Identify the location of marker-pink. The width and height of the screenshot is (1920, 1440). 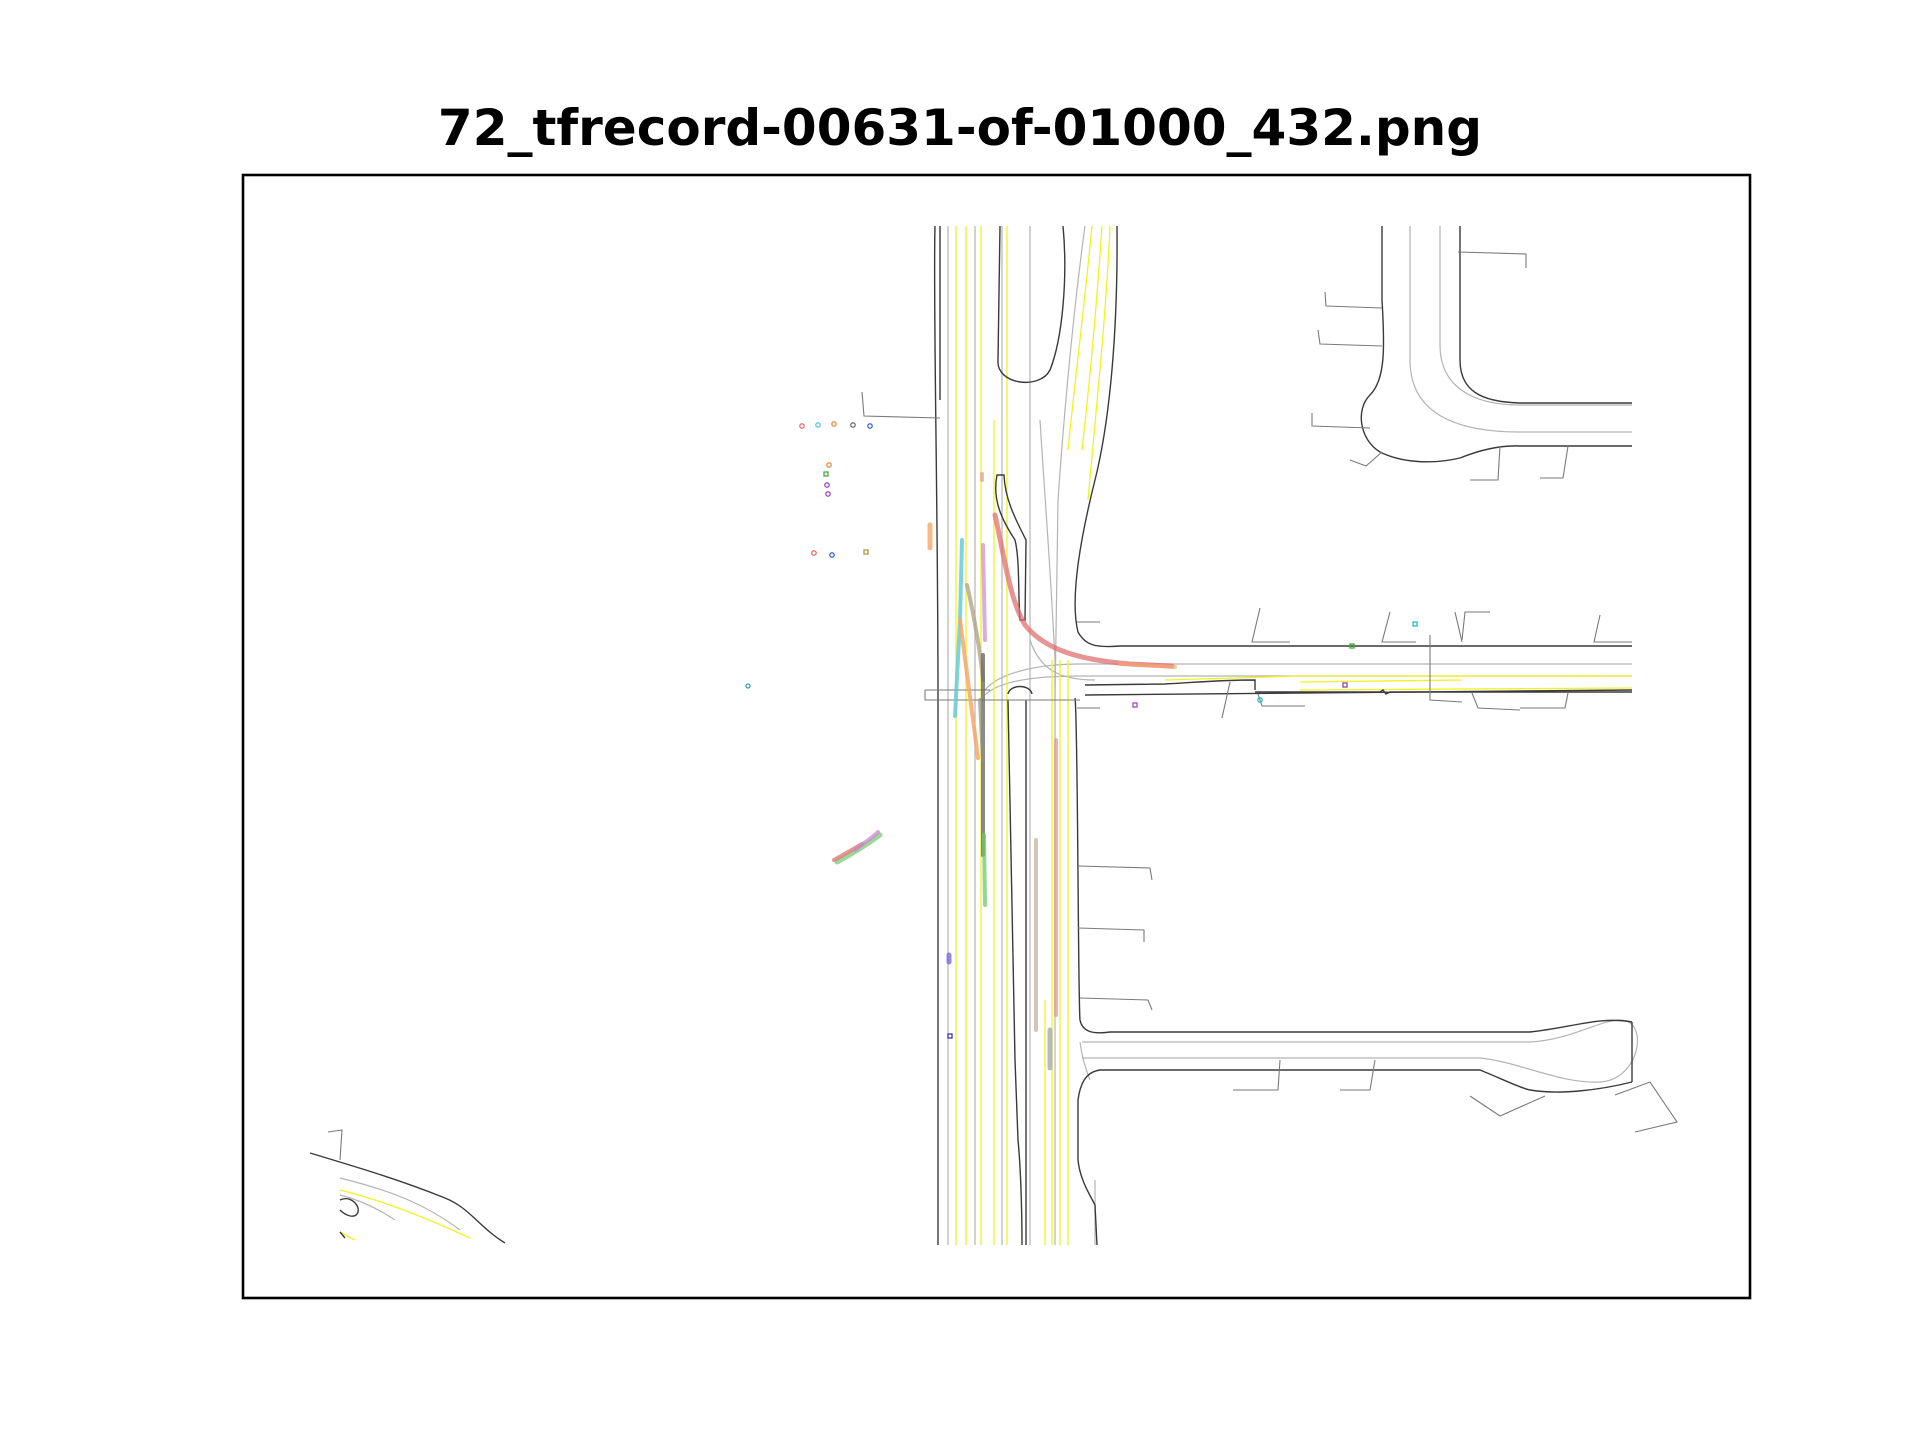
(802, 426).